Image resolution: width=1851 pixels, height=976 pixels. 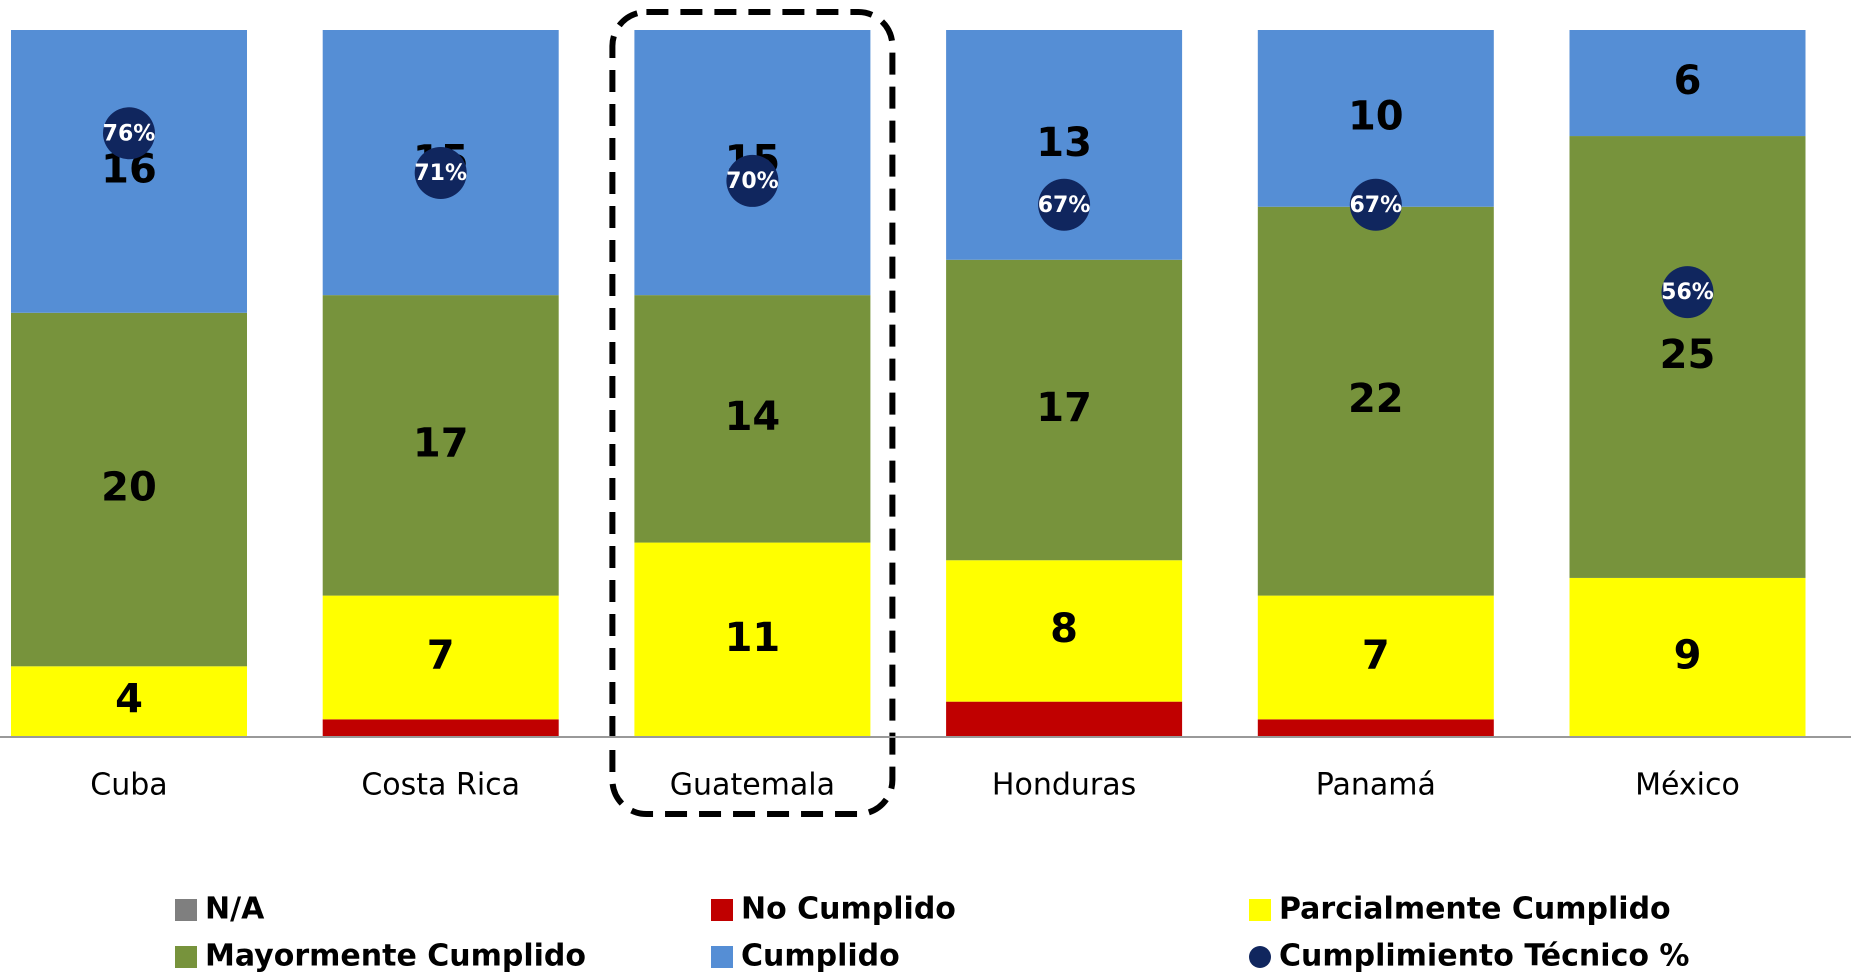 I want to click on value-label: 13, so click(x=1064, y=143).